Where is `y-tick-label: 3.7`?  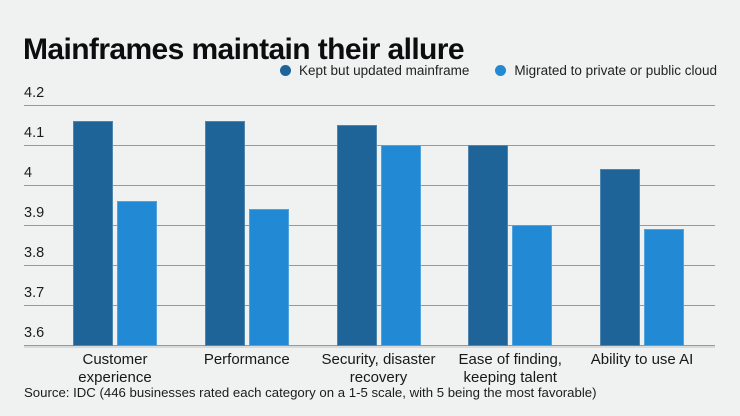
y-tick-label: 3.7 is located at coordinates (34, 293).